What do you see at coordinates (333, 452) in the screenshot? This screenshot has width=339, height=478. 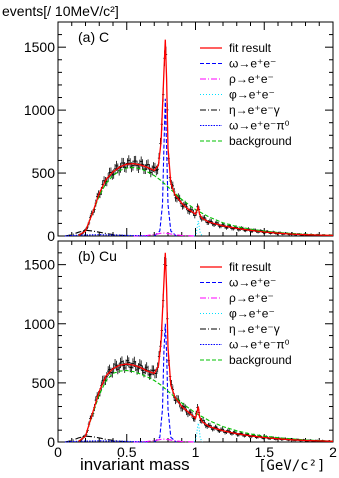 I see `x-tick-label: 2` at bounding box center [333, 452].